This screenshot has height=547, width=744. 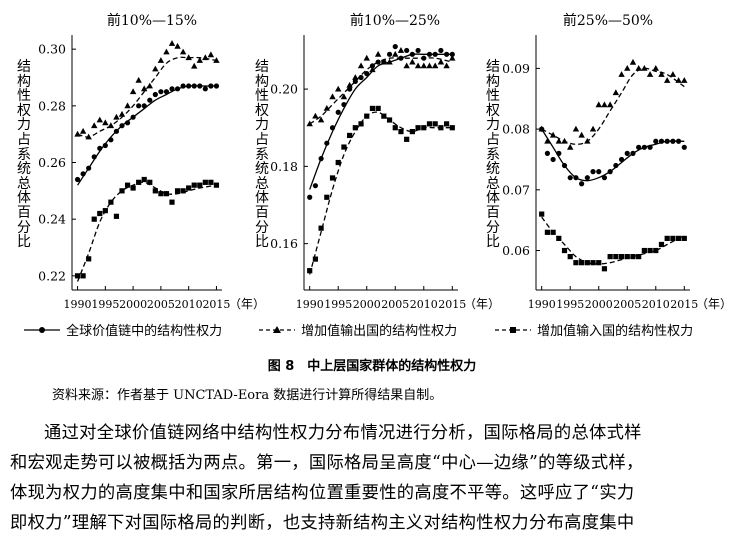 I want to click on series-fit-line-square, so click(x=146, y=231).